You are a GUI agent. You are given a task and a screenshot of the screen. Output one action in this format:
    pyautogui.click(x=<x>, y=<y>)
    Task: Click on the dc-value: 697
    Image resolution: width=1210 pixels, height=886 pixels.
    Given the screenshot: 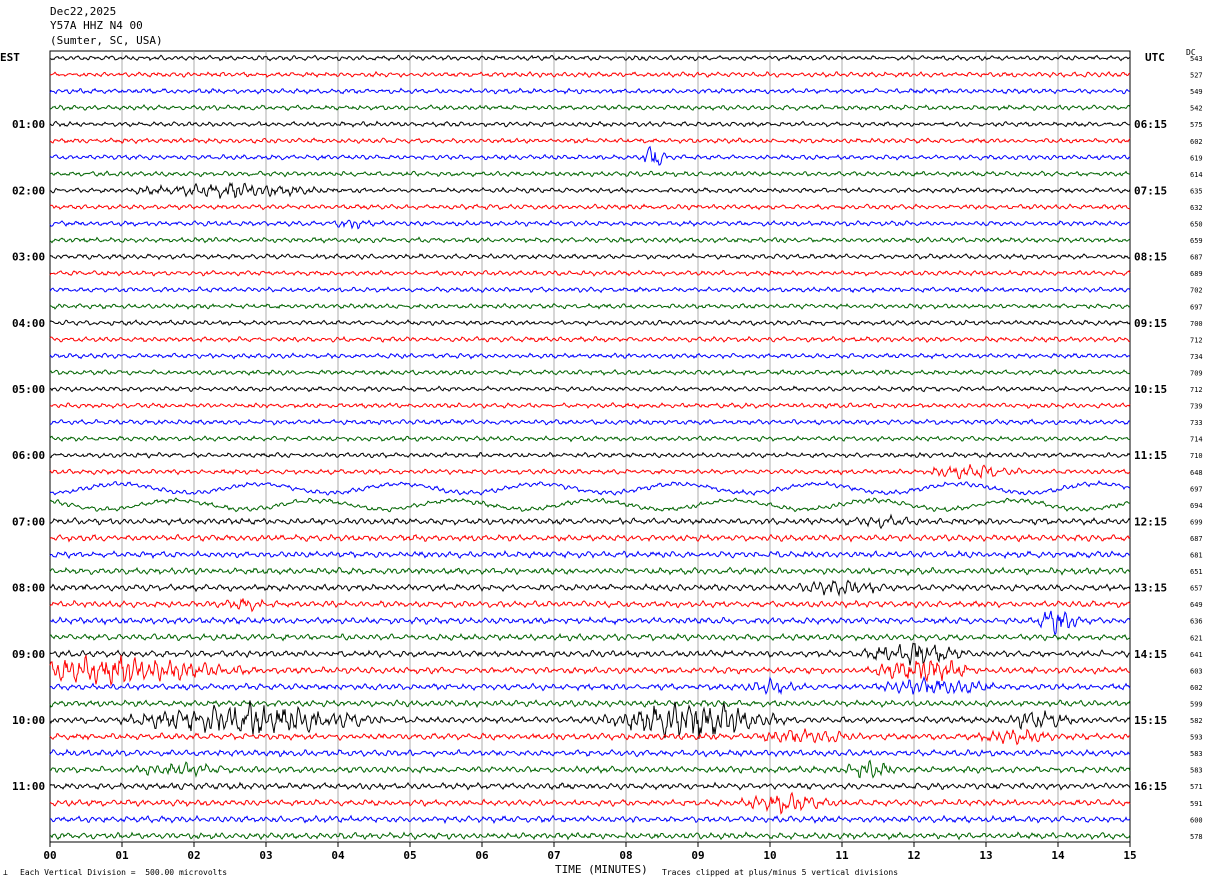 What is the action you would take?
    pyautogui.click(x=1196, y=489)
    